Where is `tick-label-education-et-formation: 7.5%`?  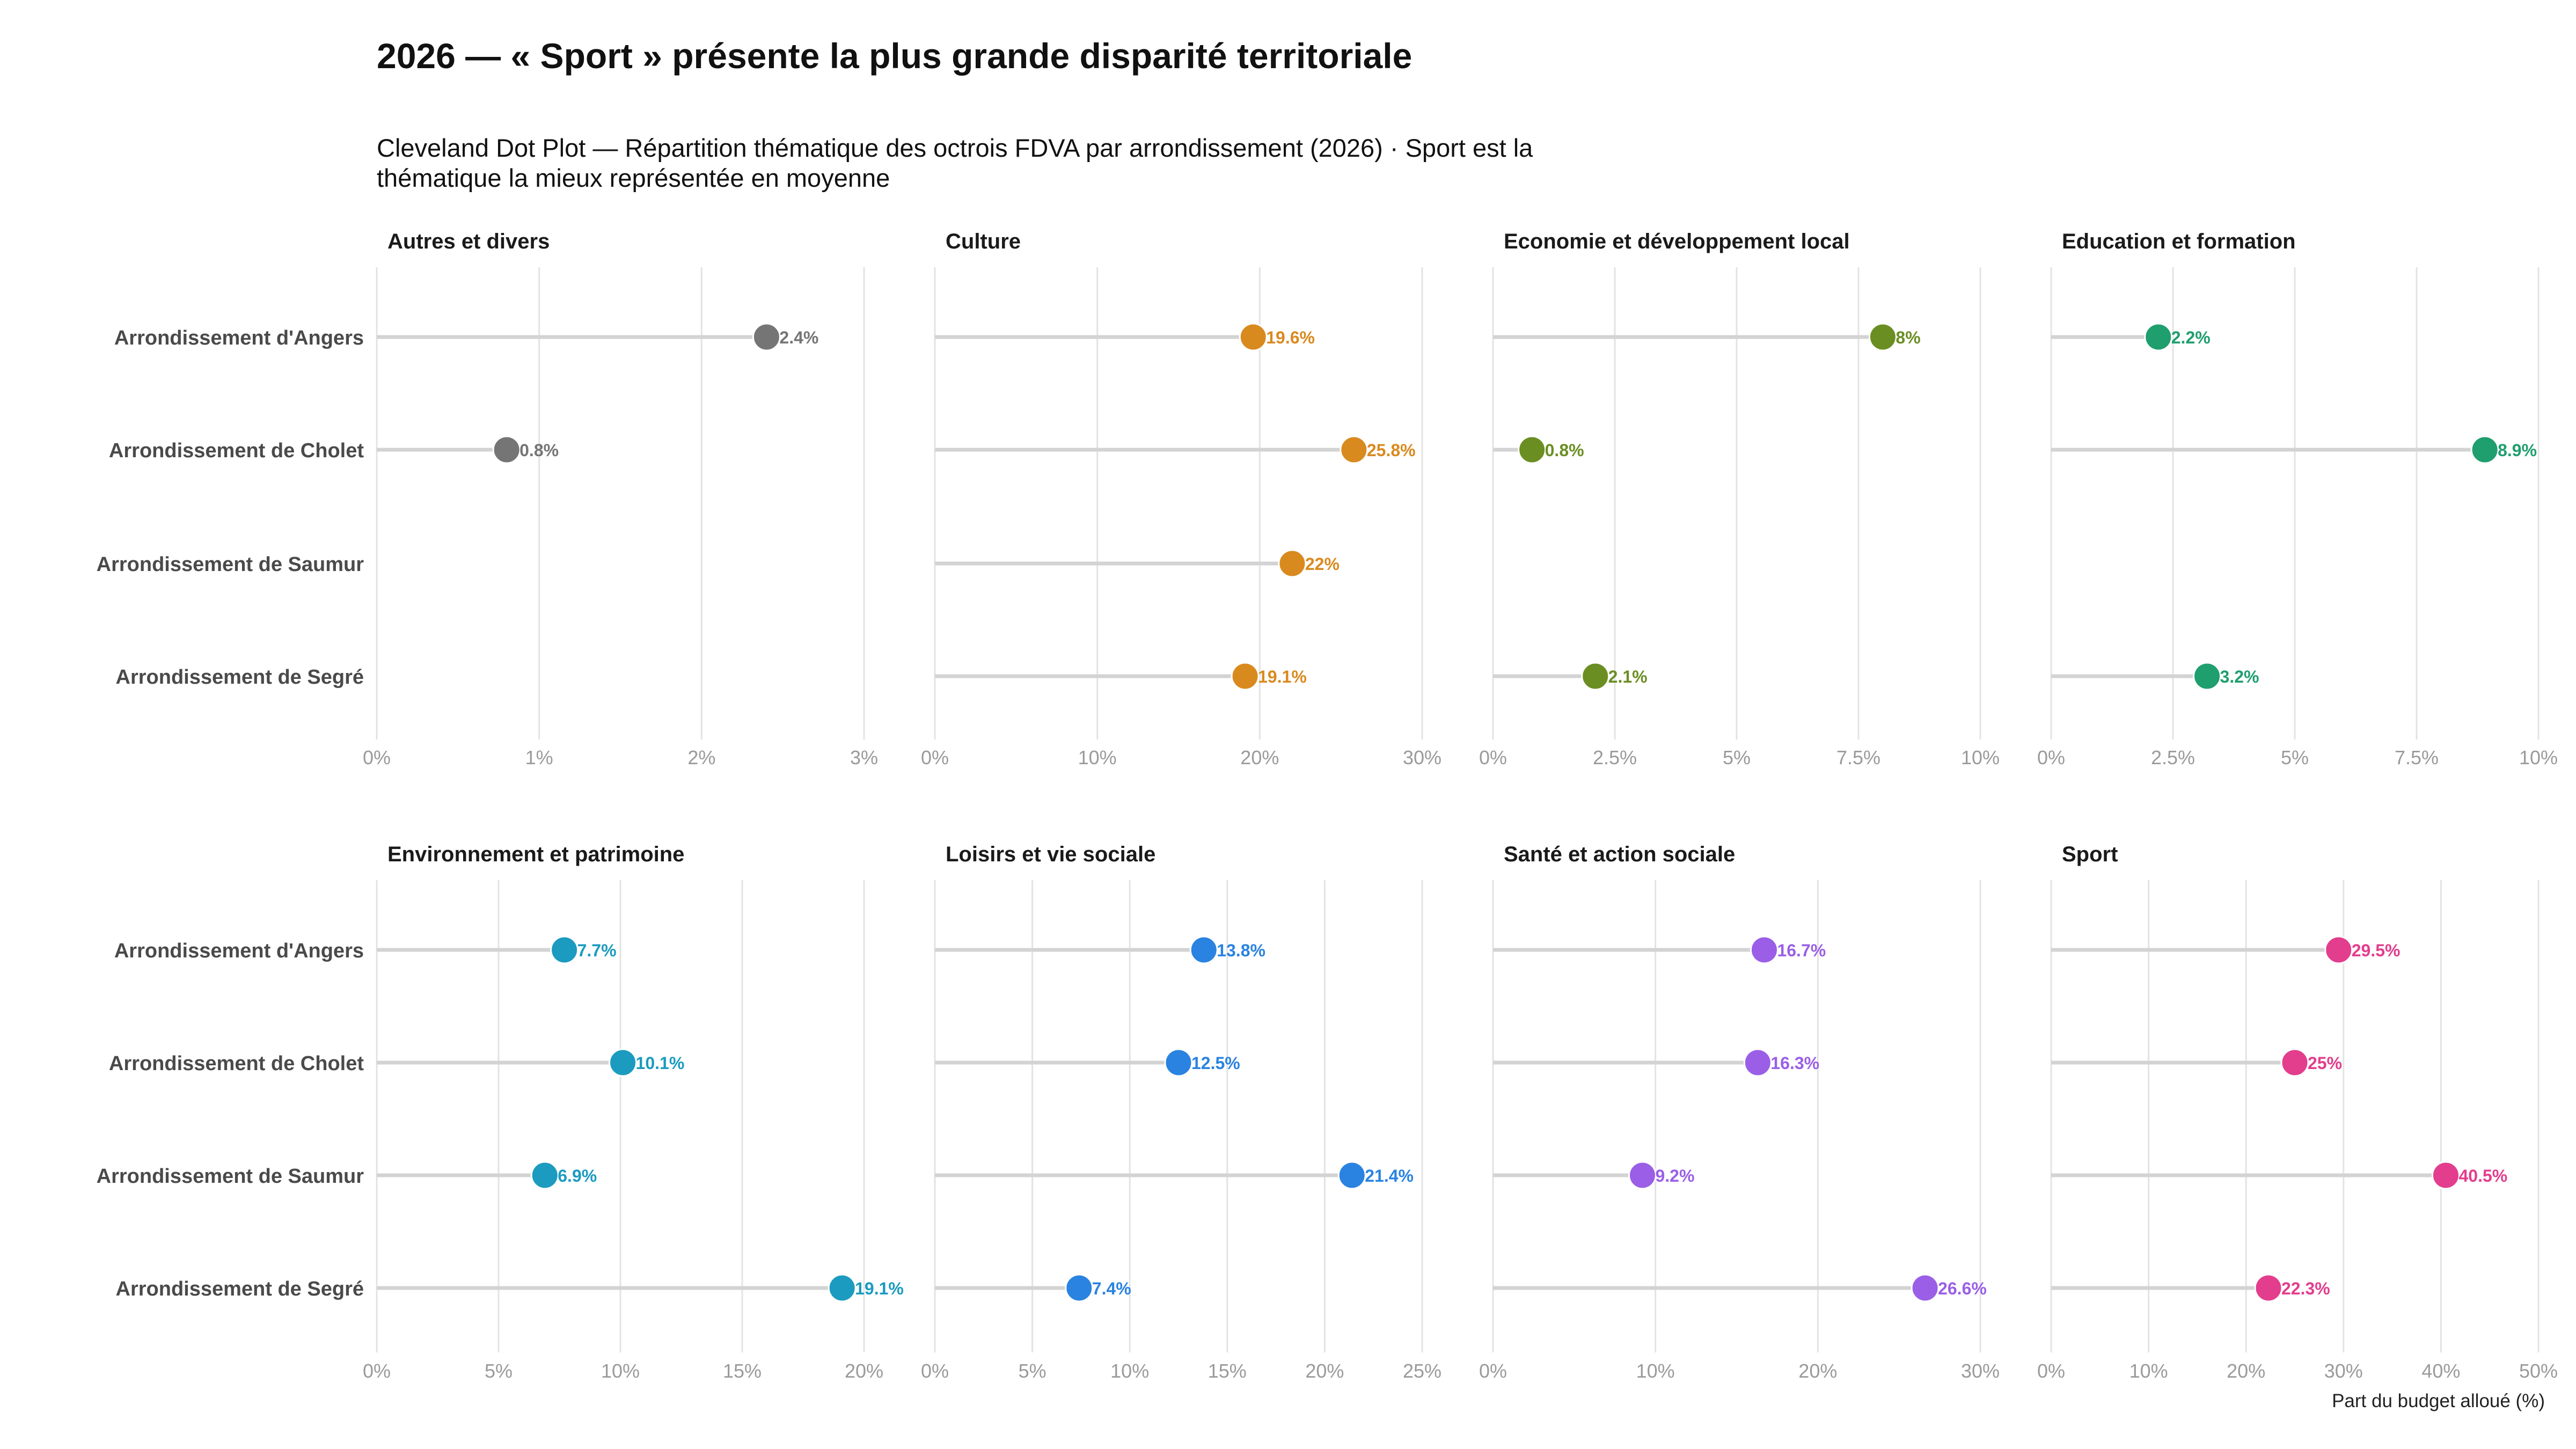
tick-label-education-et-formation: 7.5% is located at coordinates (2417, 758).